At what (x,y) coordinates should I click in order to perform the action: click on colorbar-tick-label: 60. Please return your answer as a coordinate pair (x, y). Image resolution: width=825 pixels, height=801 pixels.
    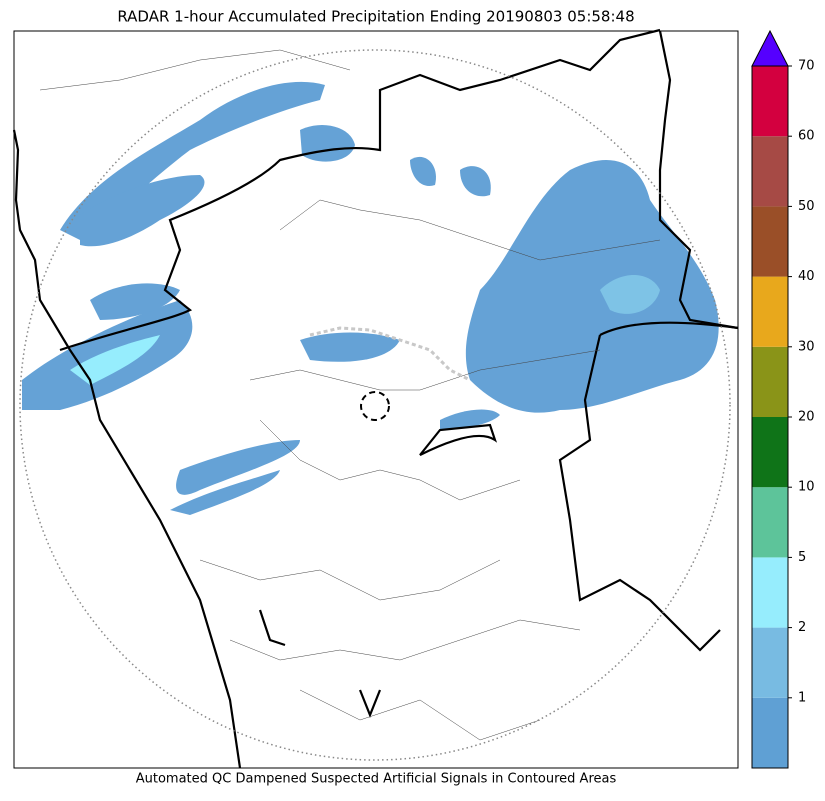
    Looking at the image, I should click on (806, 136).